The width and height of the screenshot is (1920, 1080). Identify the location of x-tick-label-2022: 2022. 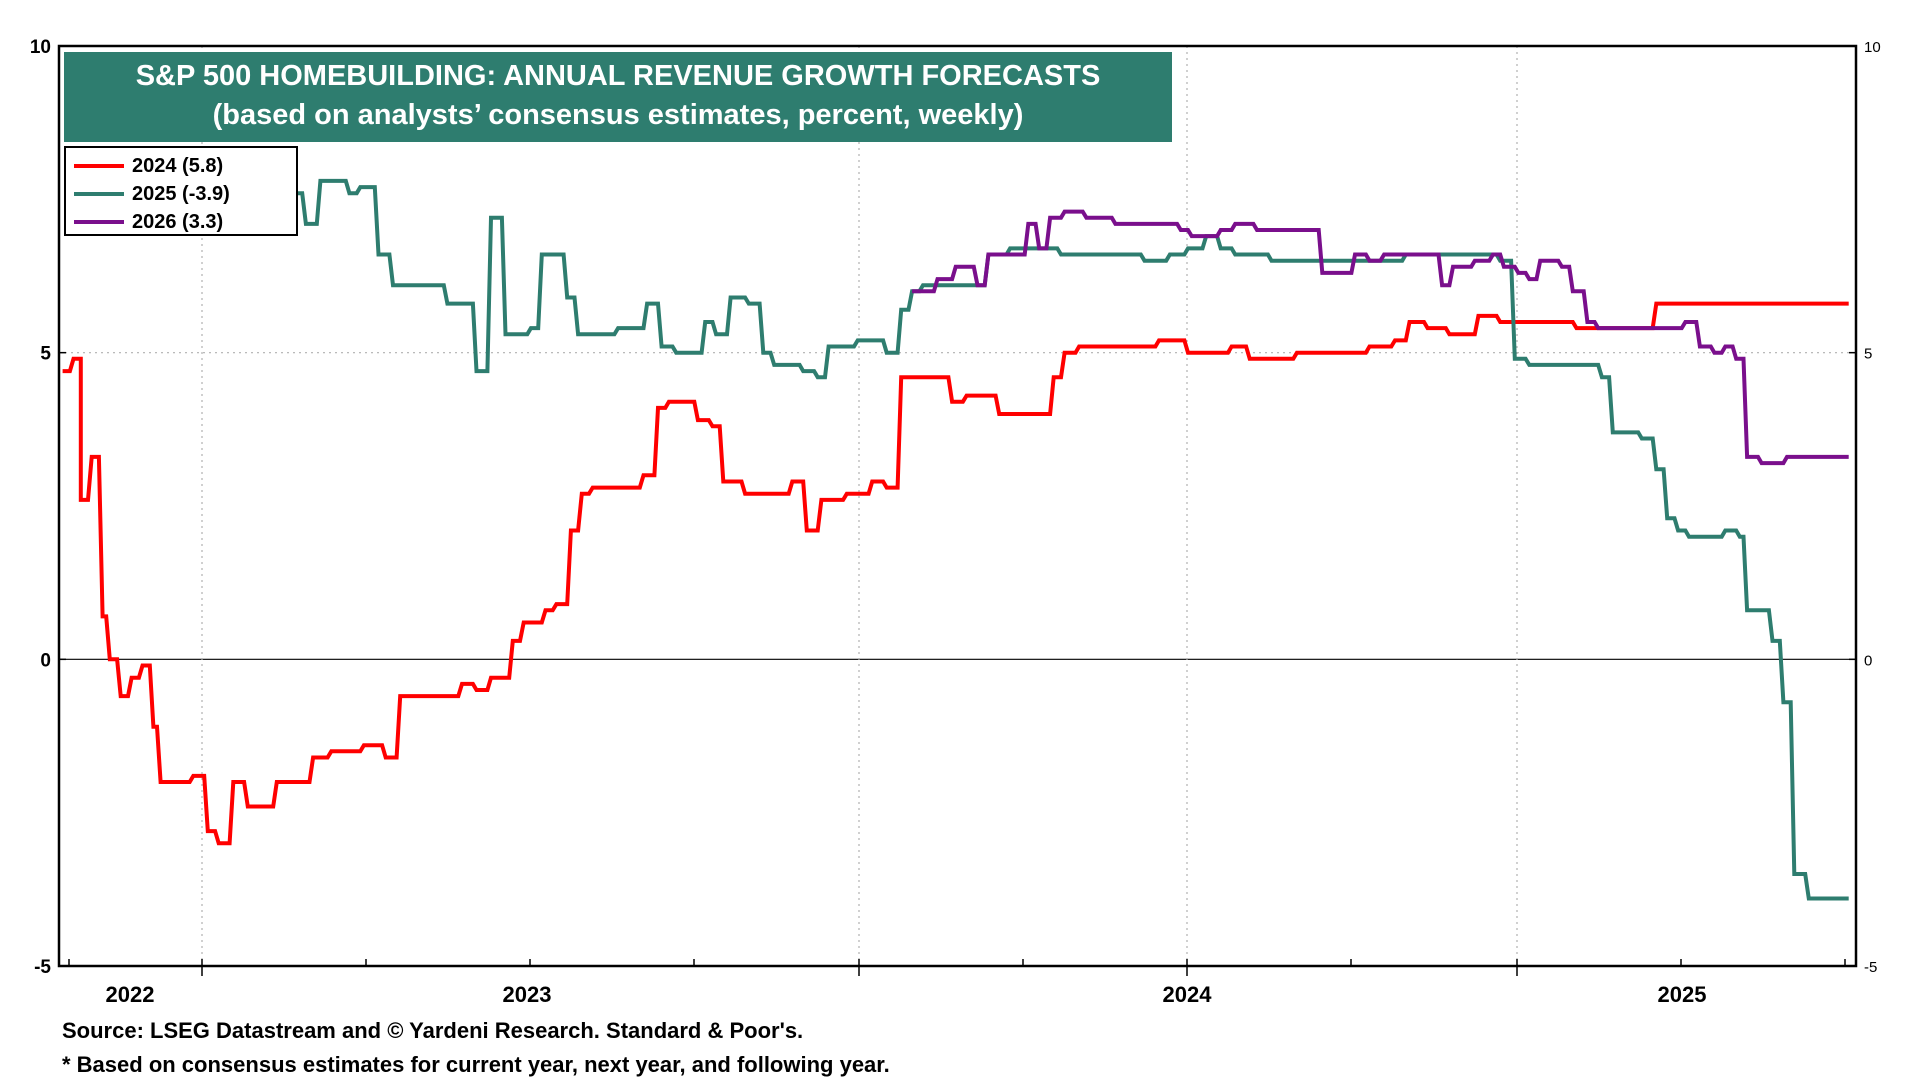
(130, 994).